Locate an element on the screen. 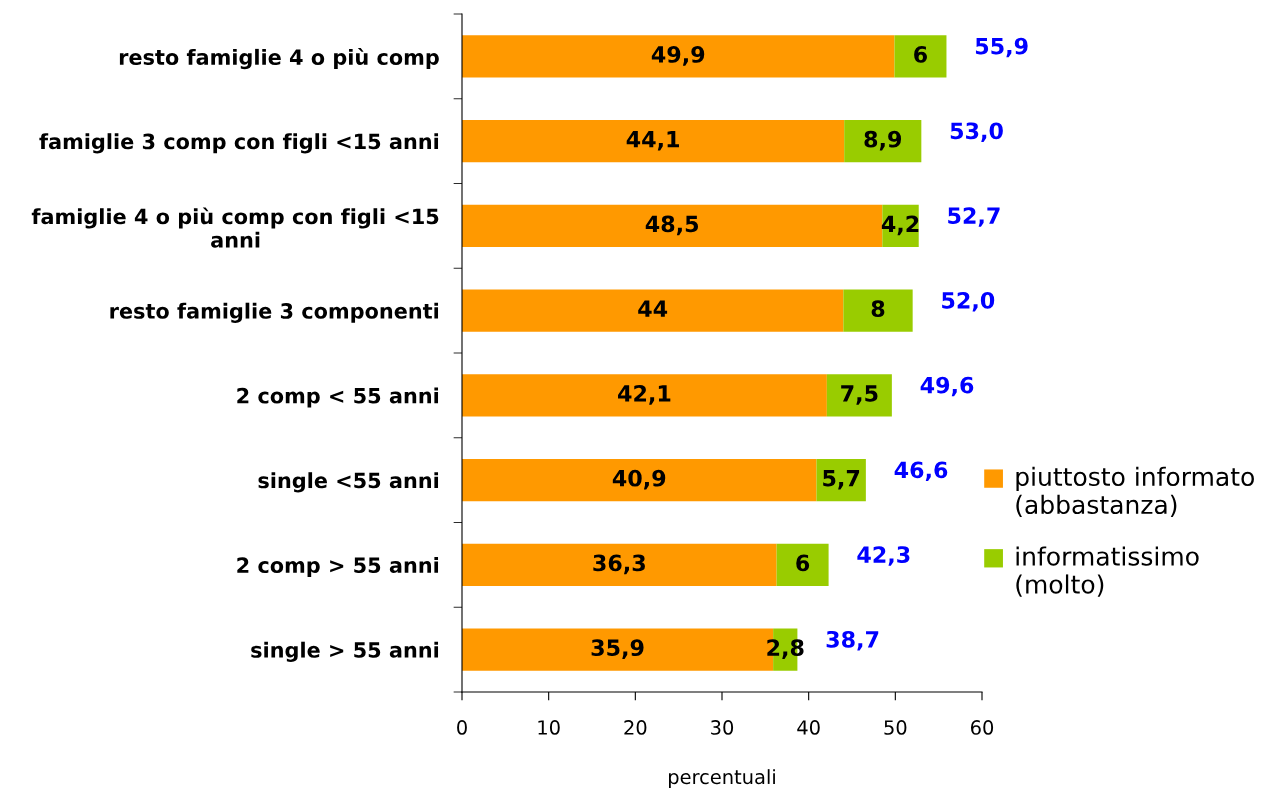 Image resolution: width=1273 pixels, height=798 pixels. y-tick-label: 2 comp > 55 anni is located at coordinates (338, 567).